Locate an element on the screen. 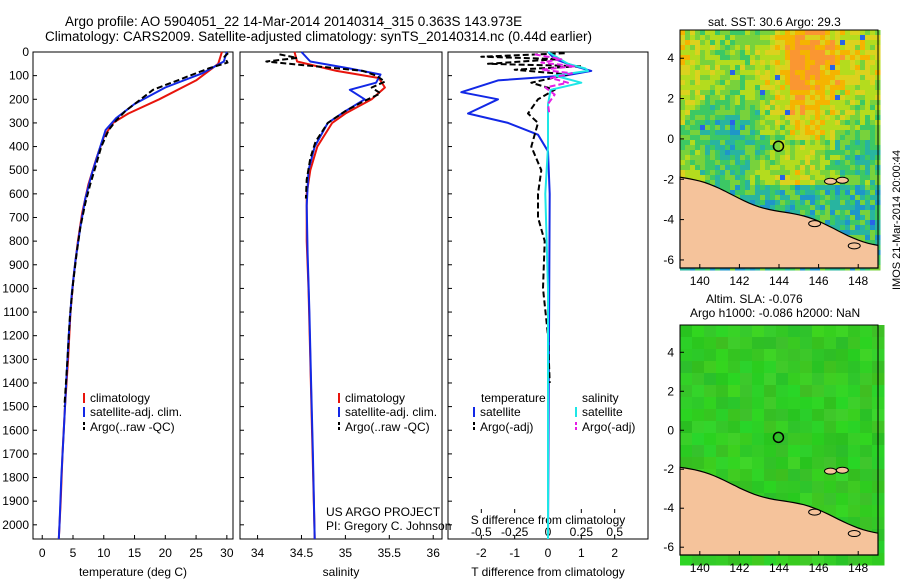 The height and width of the screenshot is (580, 900). sst-float-marker is located at coordinates (778, 146).